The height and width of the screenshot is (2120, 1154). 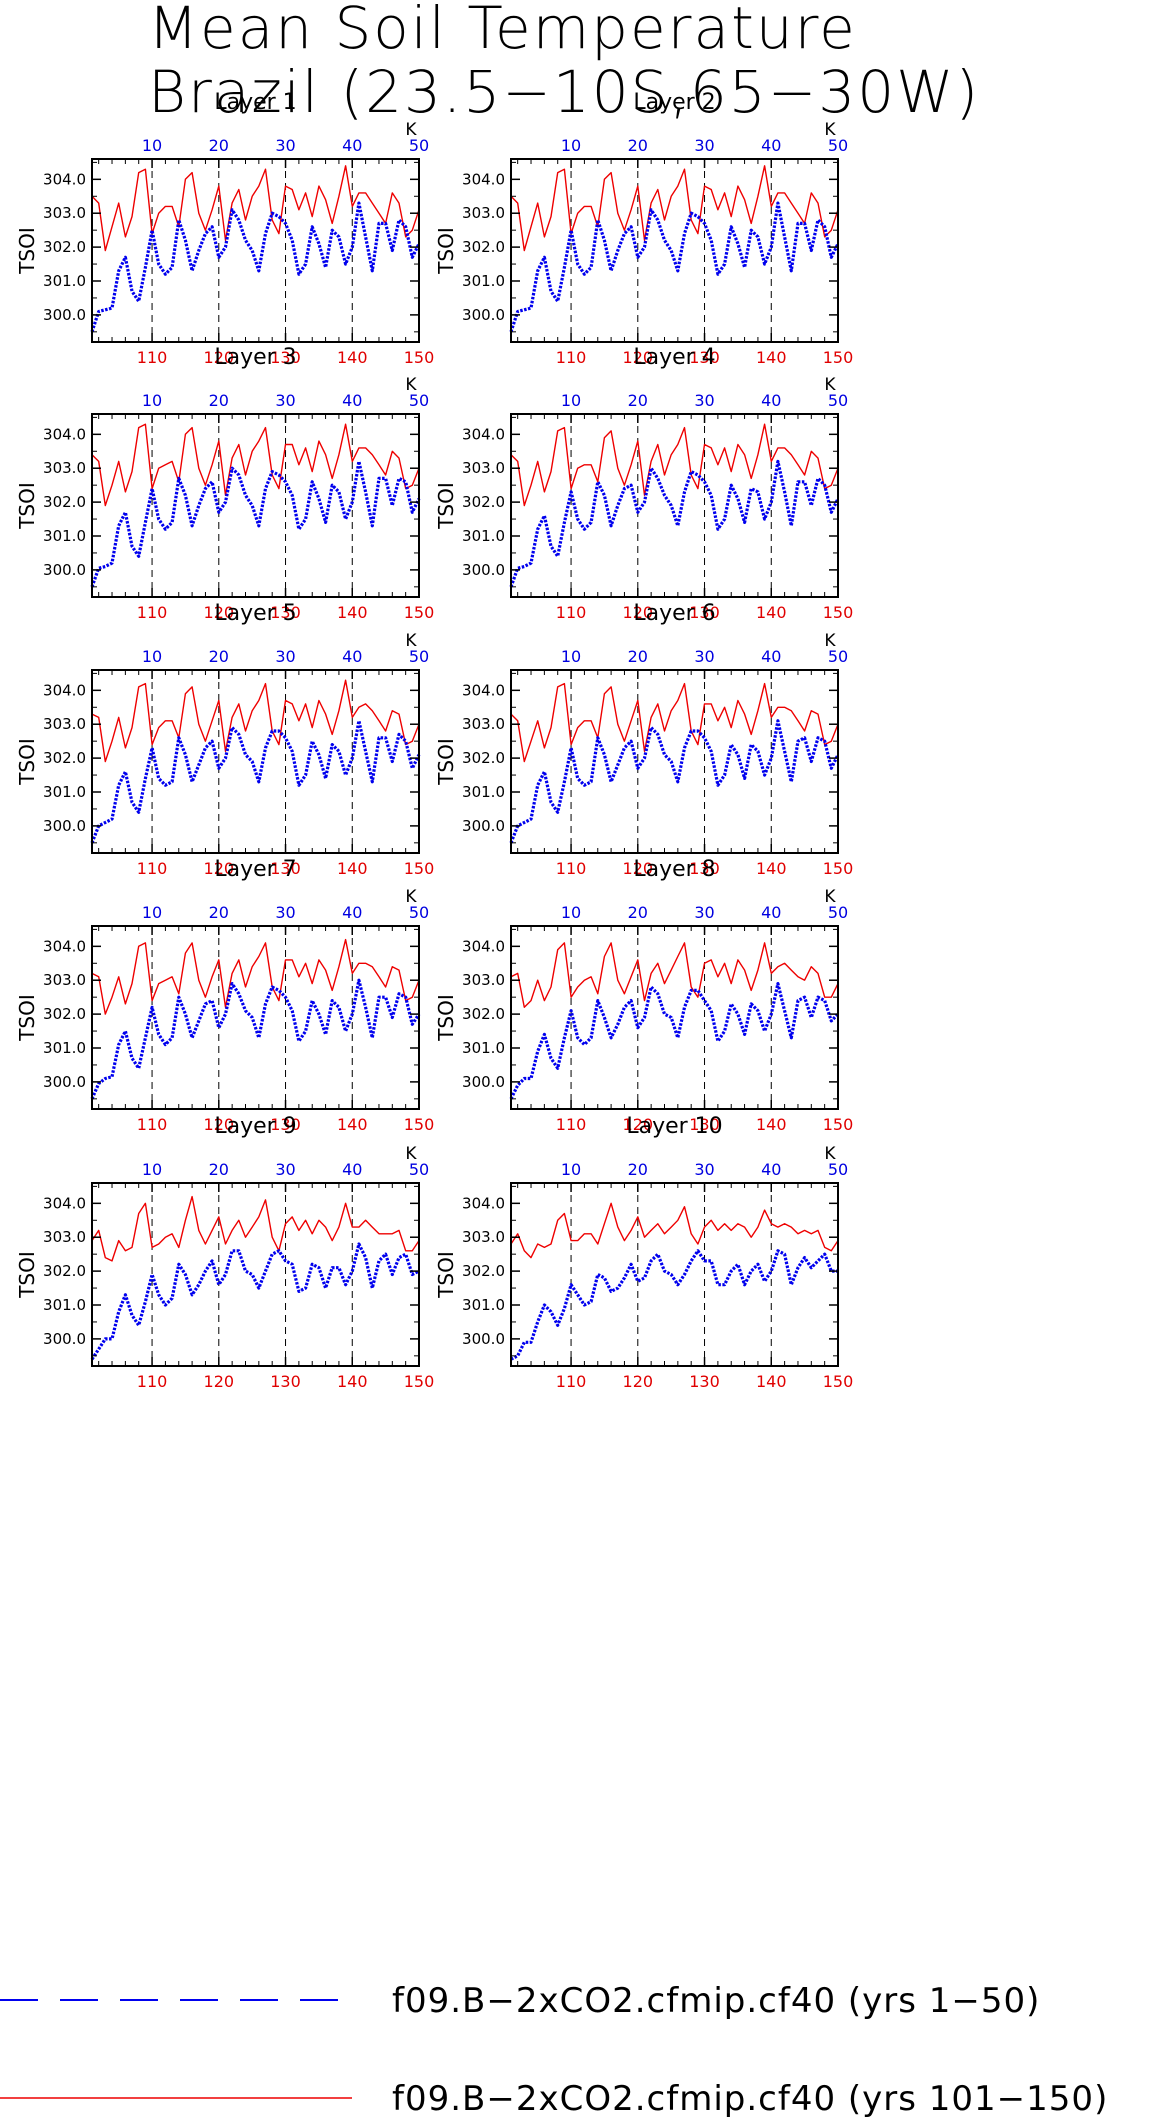 What do you see at coordinates (674, 869) in the screenshot?
I see `panel-title: Layer 8` at bounding box center [674, 869].